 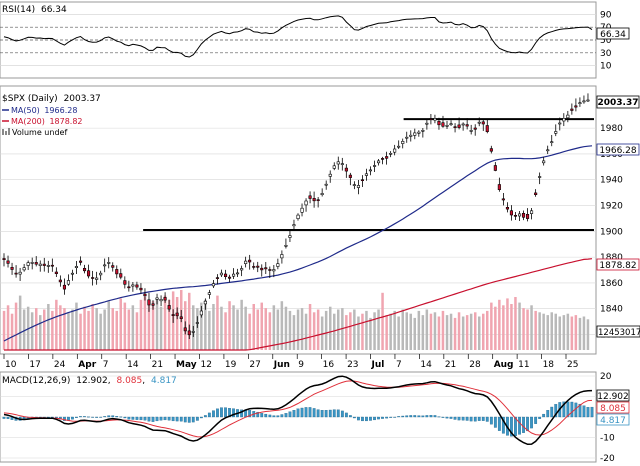 What do you see at coordinates (3, 132) in the screenshot?
I see `volume-legend-swatch` at bounding box center [3, 132].